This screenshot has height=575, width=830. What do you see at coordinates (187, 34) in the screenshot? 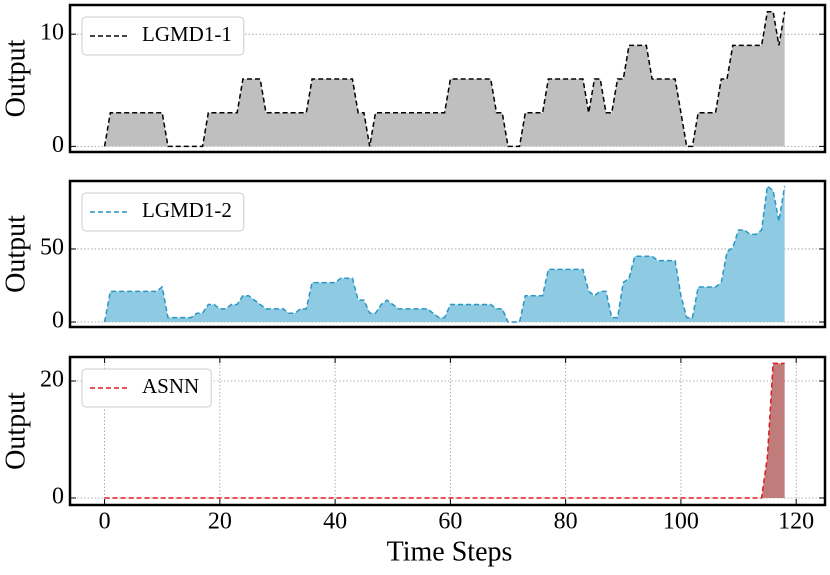
I see `legend-label: LGMD1-1` at bounding box center [187, 34].